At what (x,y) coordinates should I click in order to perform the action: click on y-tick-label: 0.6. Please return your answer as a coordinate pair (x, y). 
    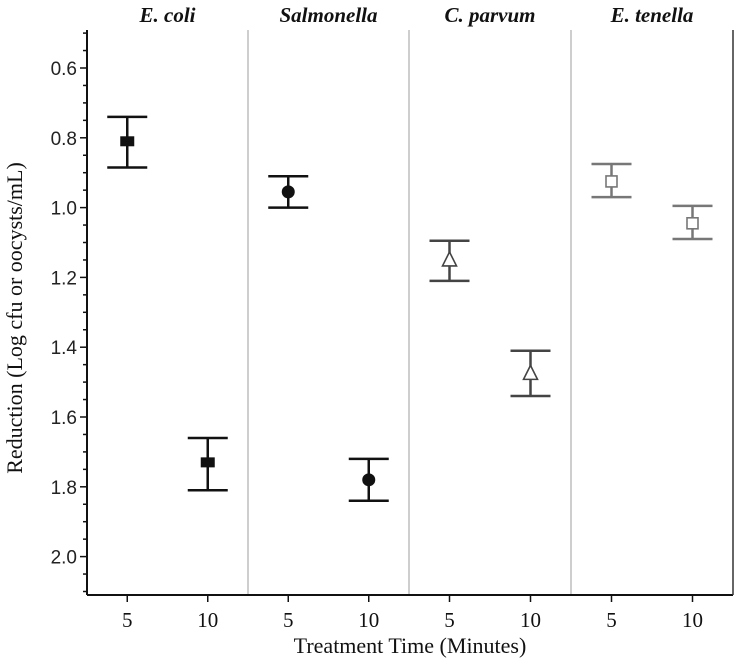
    Looking at the image, I should click on (64, 69).